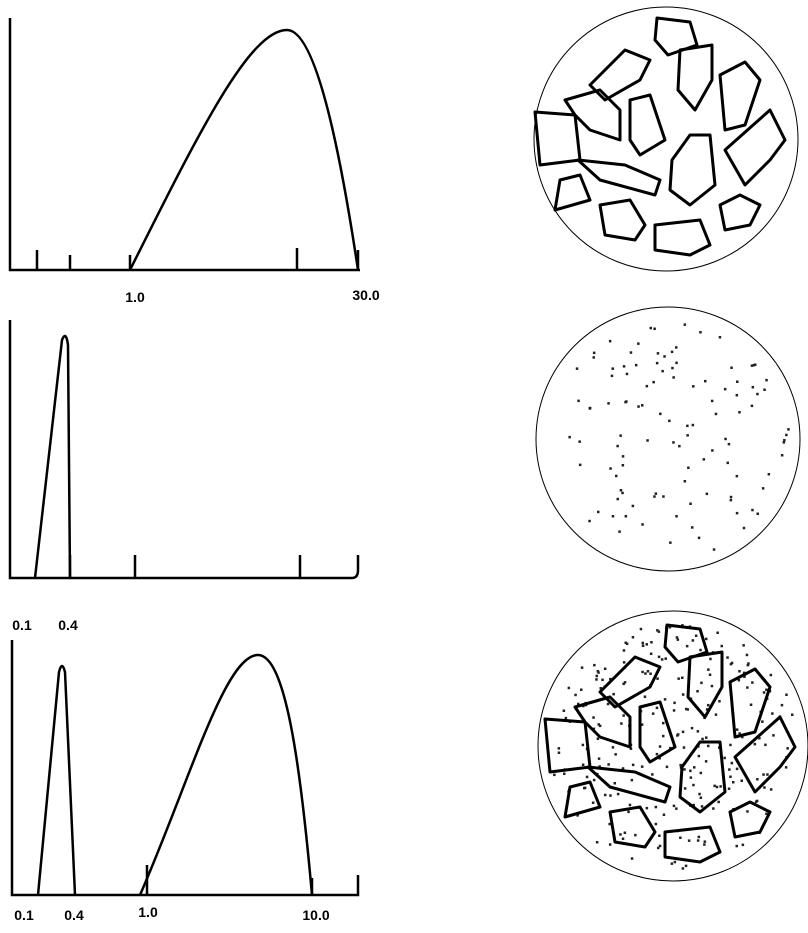 The height and width of the screenshot is (933, 808). I want to click on axis-label: 30.0, so click(365, 295).